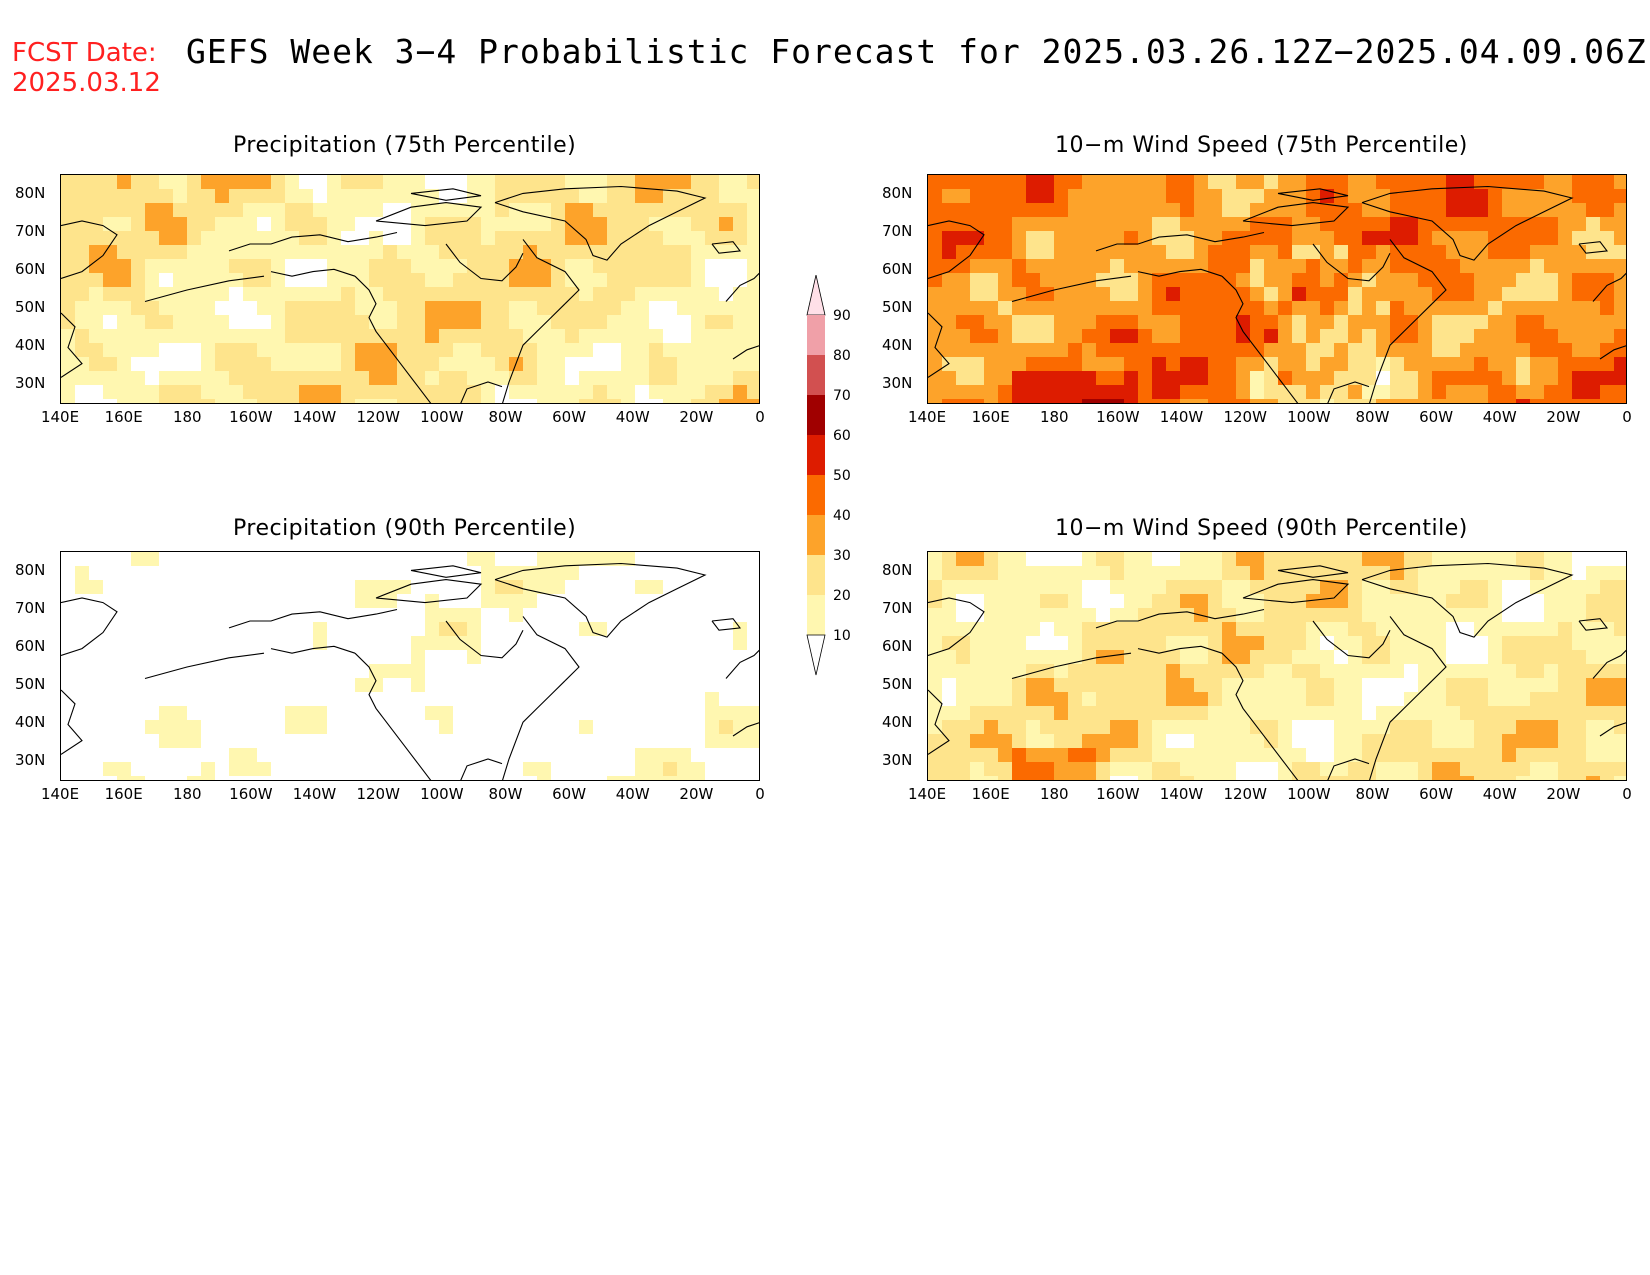 Image resolution: width=1650 pixels, height=1275 pixels. Describe the element at coordinates (1181, 794) in the screenshot. I see `lon-tick-label: 140W` at that location.